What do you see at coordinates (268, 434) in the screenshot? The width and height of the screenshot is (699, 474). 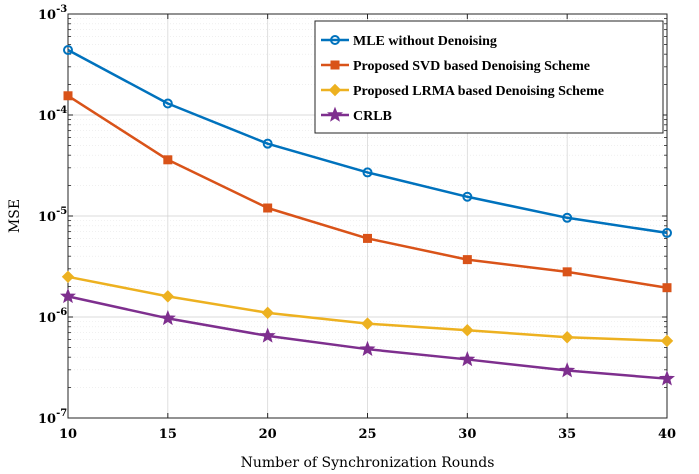 I see `x-tick-label: 20` at bounding box center [268, 434].